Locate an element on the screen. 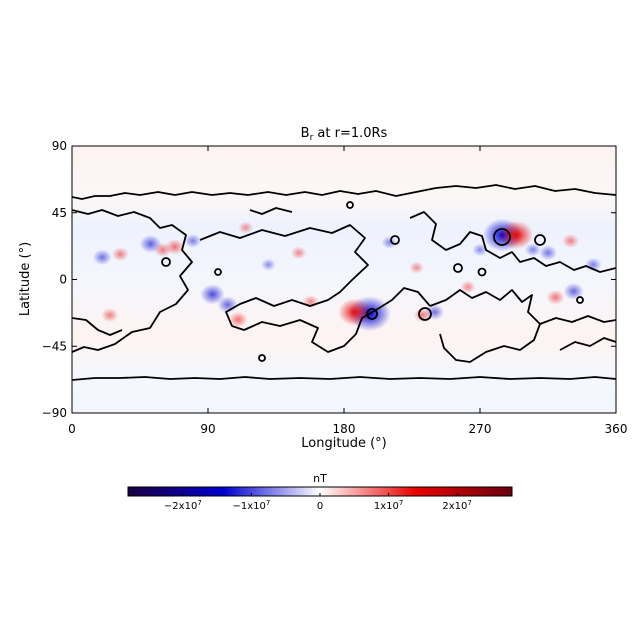 The image size is (640, 640). y-axis-label: Latitude (°) is located at coordinates (25, 279).